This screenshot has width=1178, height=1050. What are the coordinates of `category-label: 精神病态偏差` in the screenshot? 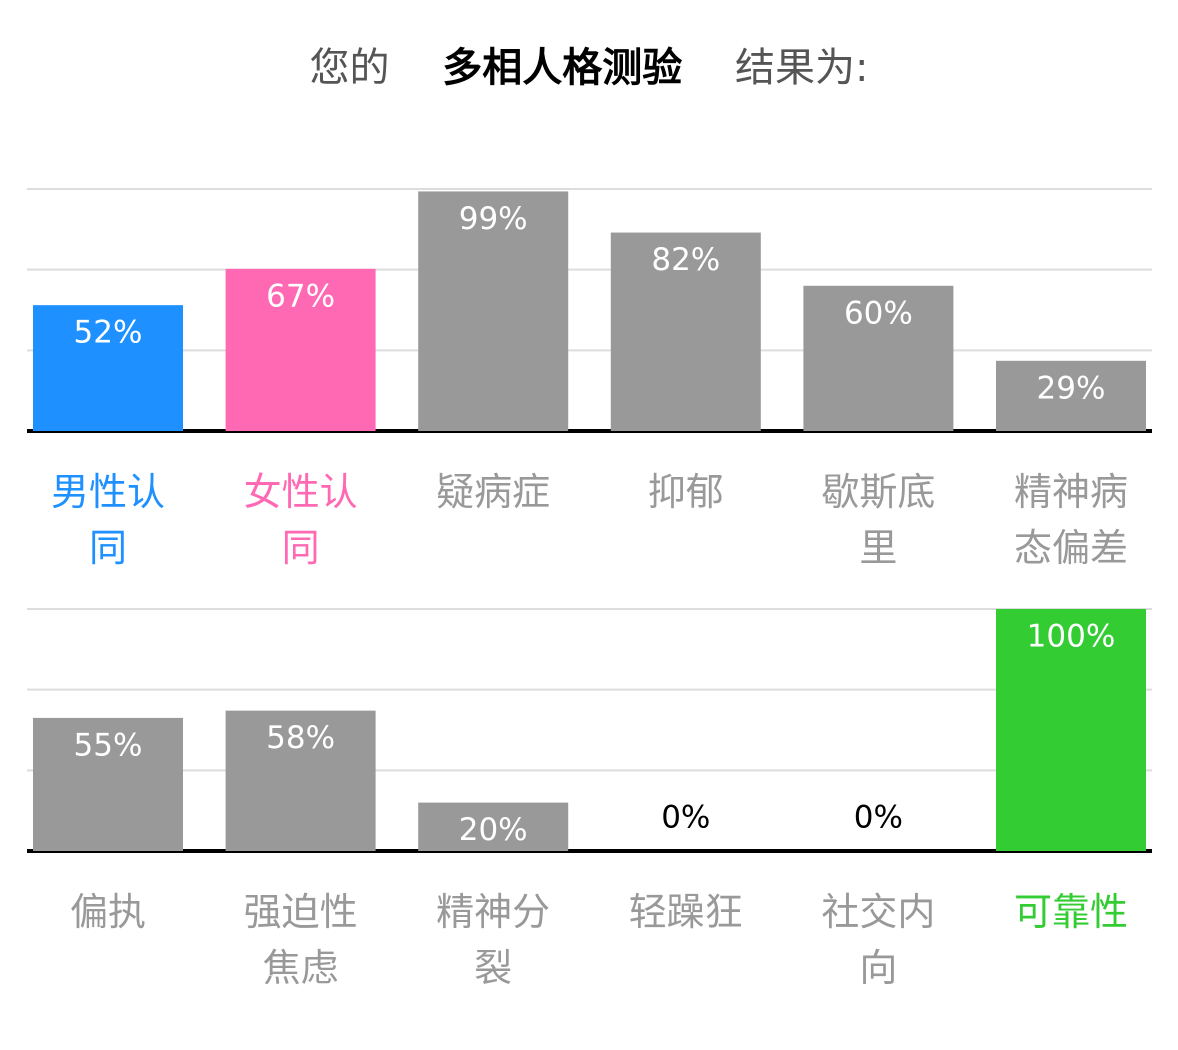 It's located at (1070, 520).